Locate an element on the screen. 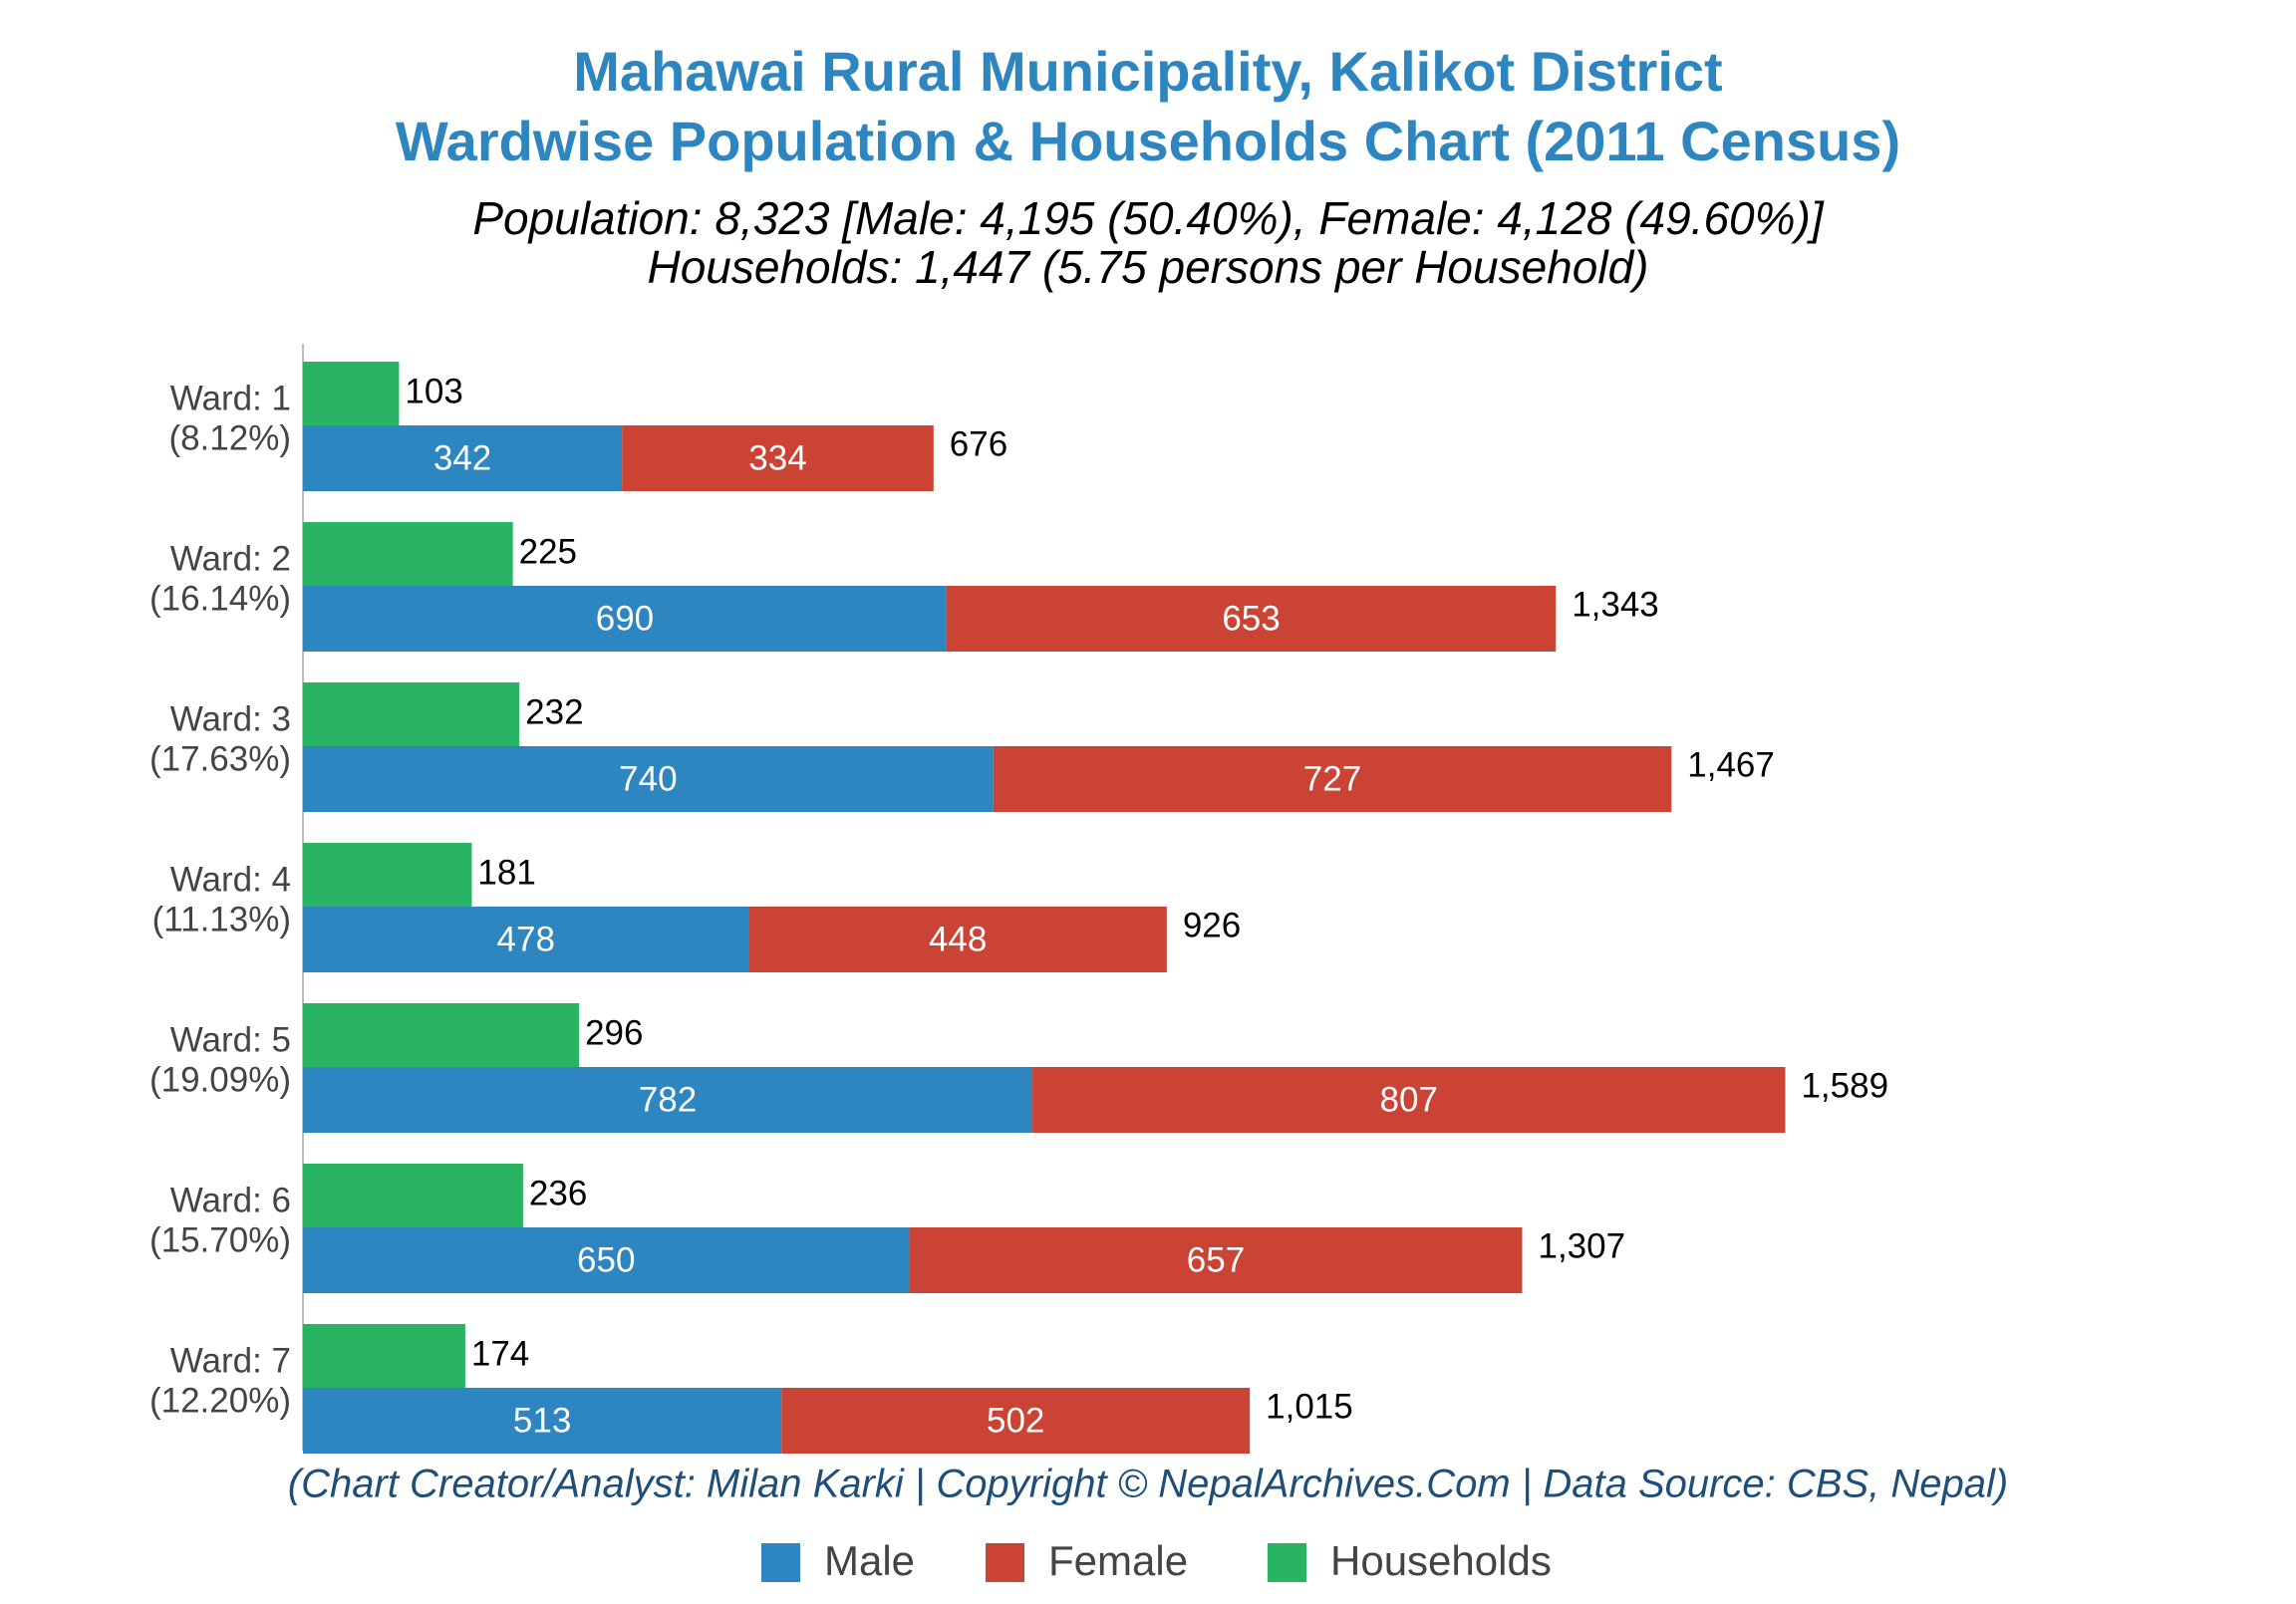  legend-label: Male is located at coordinates (869, 1560).